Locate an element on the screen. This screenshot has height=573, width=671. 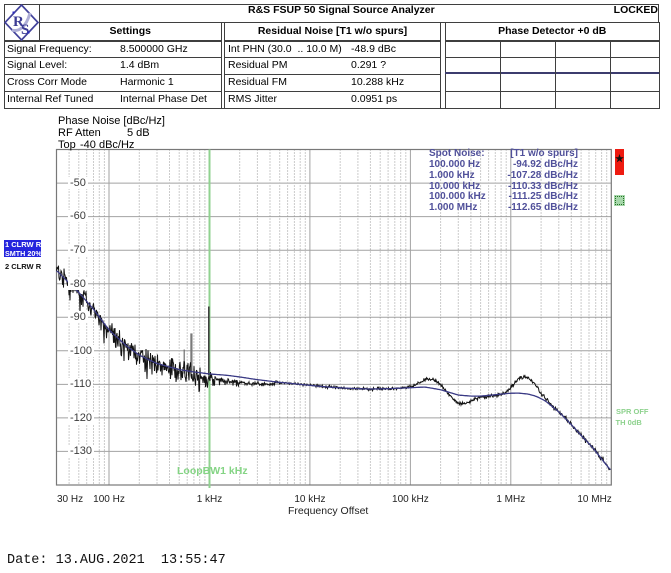
svg-text: R is located at coordinates (18, 22).